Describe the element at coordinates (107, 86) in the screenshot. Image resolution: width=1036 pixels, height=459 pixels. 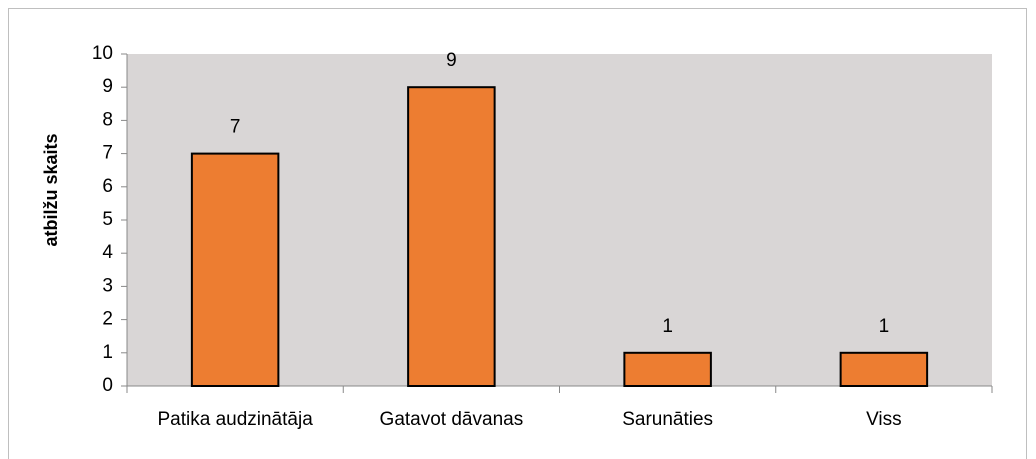
I see `y-tick-label: 9` at that location.